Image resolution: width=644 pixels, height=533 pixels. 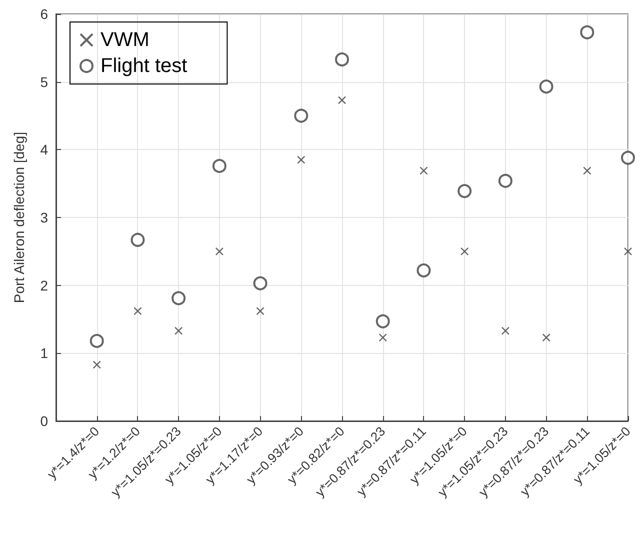 What do you see at coordinates (125, 40) in the screenshot?
I see `legend-label: VWM` at bounding box center [125, 40].